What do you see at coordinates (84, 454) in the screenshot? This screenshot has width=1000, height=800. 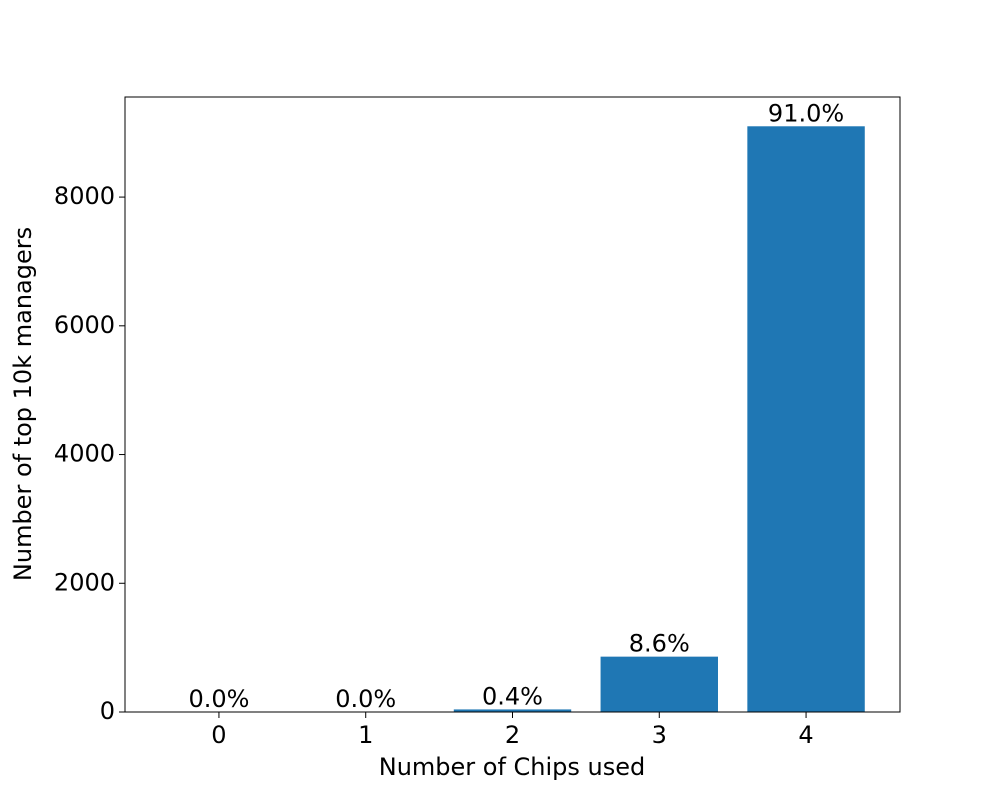 I see `y-tick-label: 4000` at bounding box center [84, 454].